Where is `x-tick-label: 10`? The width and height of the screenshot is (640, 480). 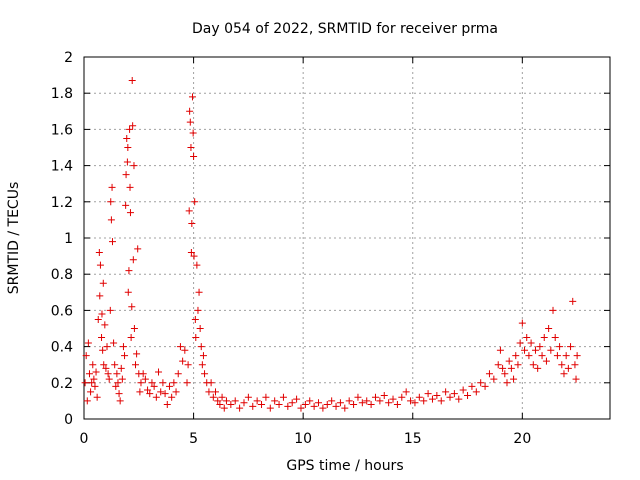
x-tick-label: 10 is located at coordinates (303, 439).